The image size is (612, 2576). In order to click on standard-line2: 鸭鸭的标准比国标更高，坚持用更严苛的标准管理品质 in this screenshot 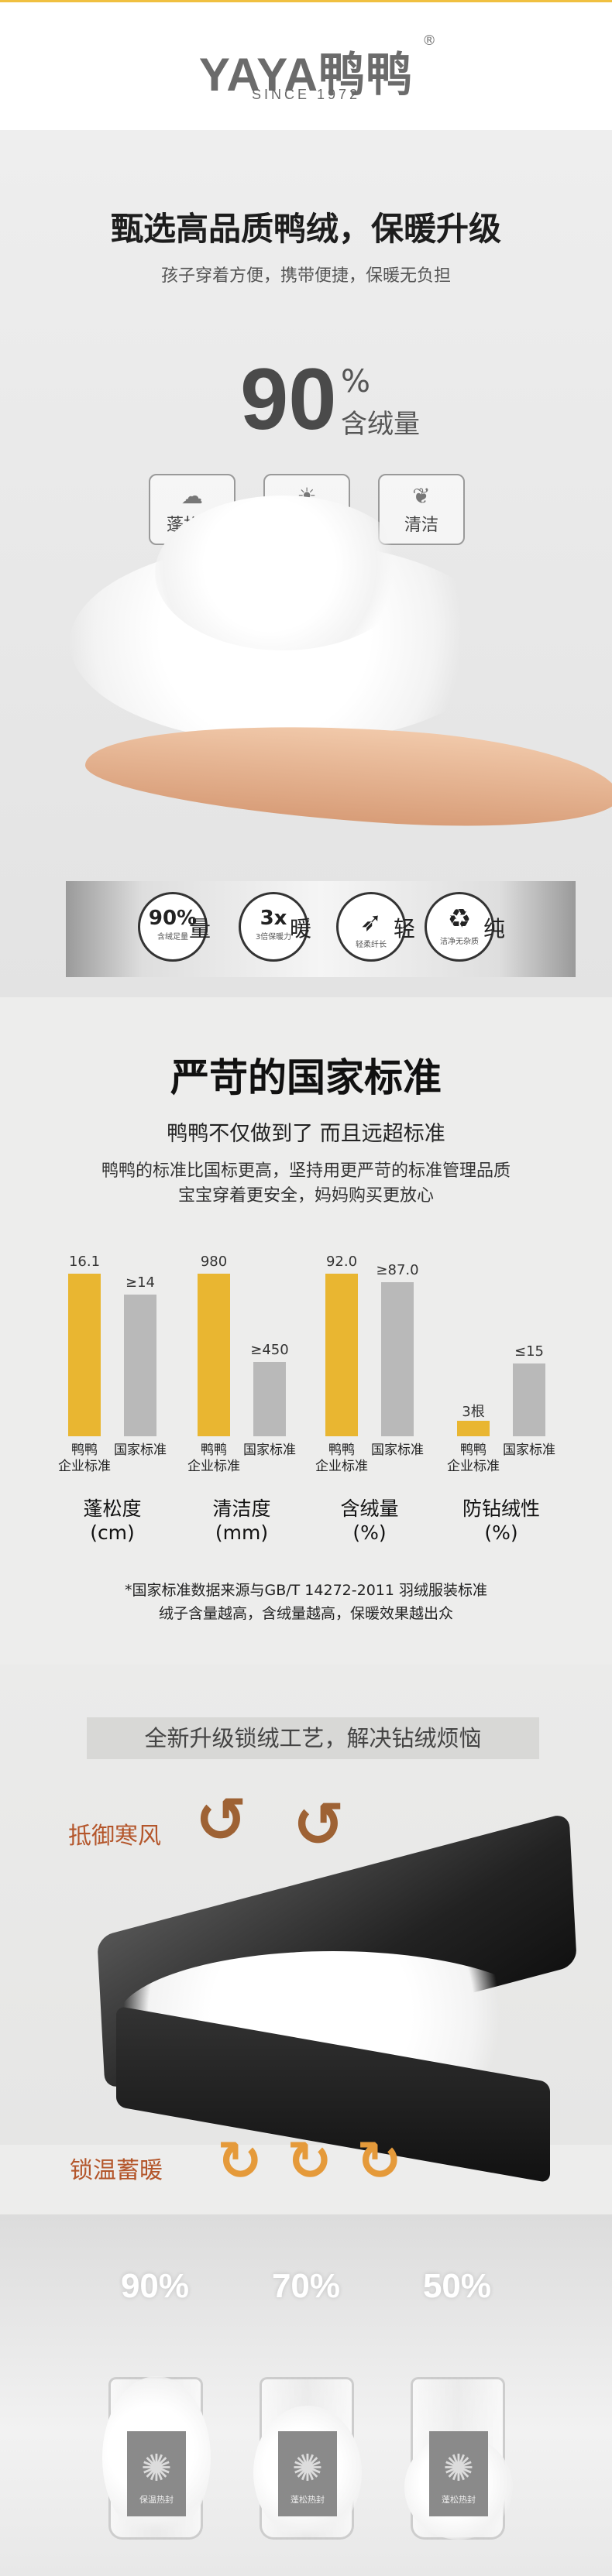, I will do `click(306, 1171)`.